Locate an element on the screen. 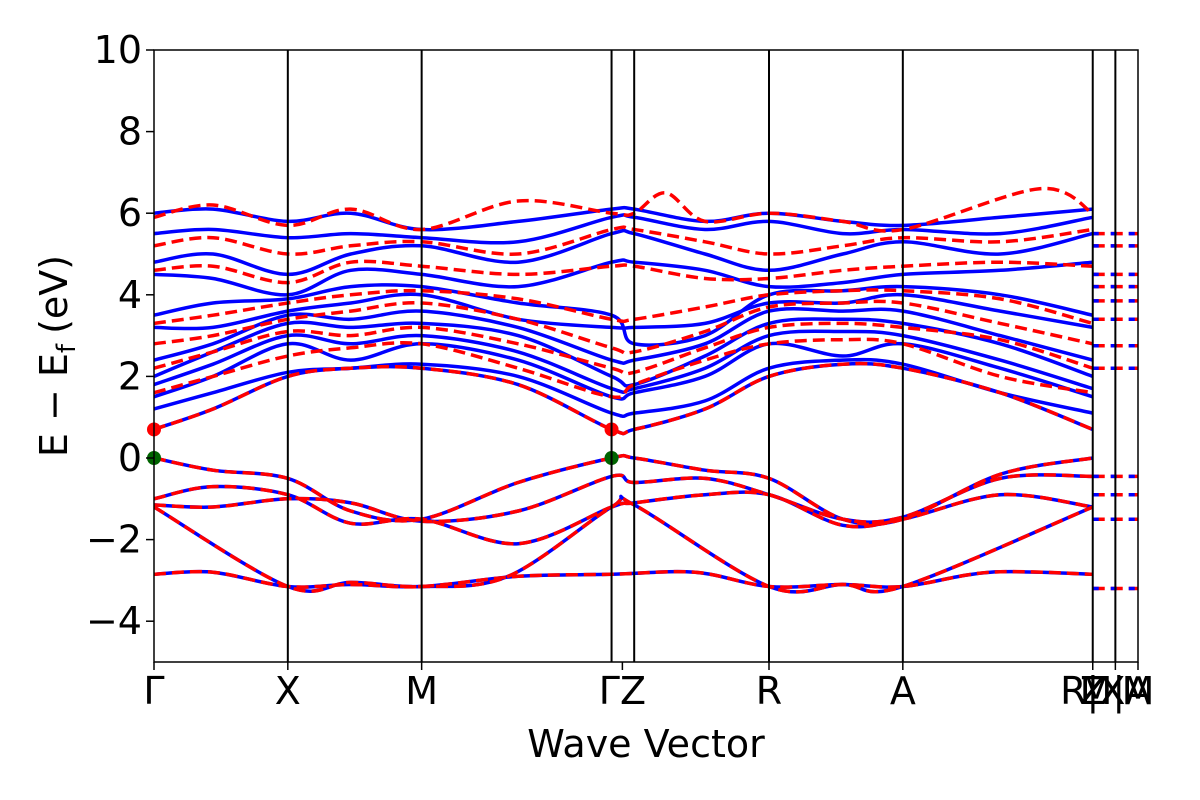 This screenshot has height=800, width=1200. x-axis: Γ X M ΓZ R A ZR|XM|AM is located at coordinates (648, 688).